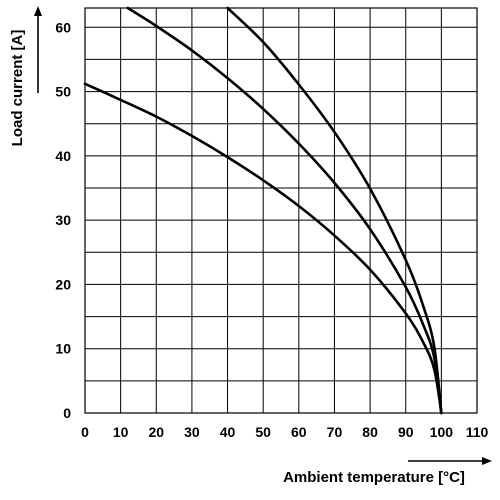  Describe the element at coordinates (17, 88) in the screenshot. I see `y-axis-title: Load current [A]` at that location.